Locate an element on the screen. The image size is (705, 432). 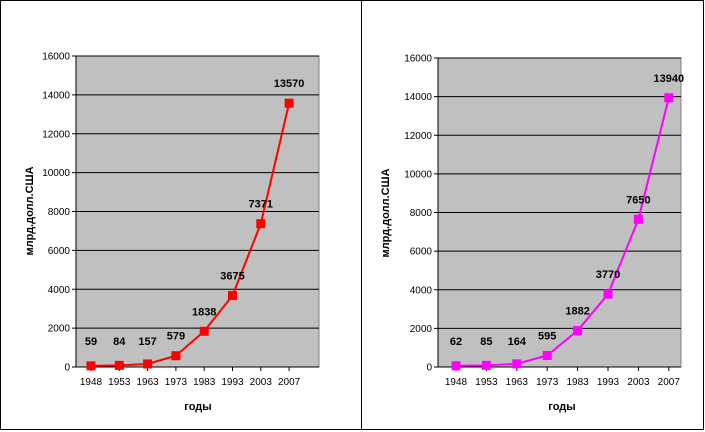
data-label: 13940 is located at coordinates (669, 79).